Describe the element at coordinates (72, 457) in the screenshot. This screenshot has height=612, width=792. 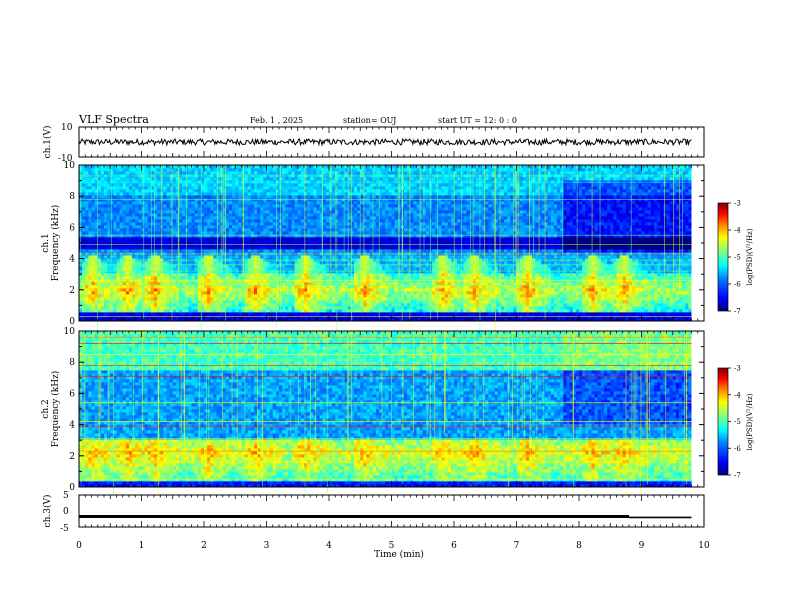
I see `ch2-spectrogram-ytick-2: 2` at that location.